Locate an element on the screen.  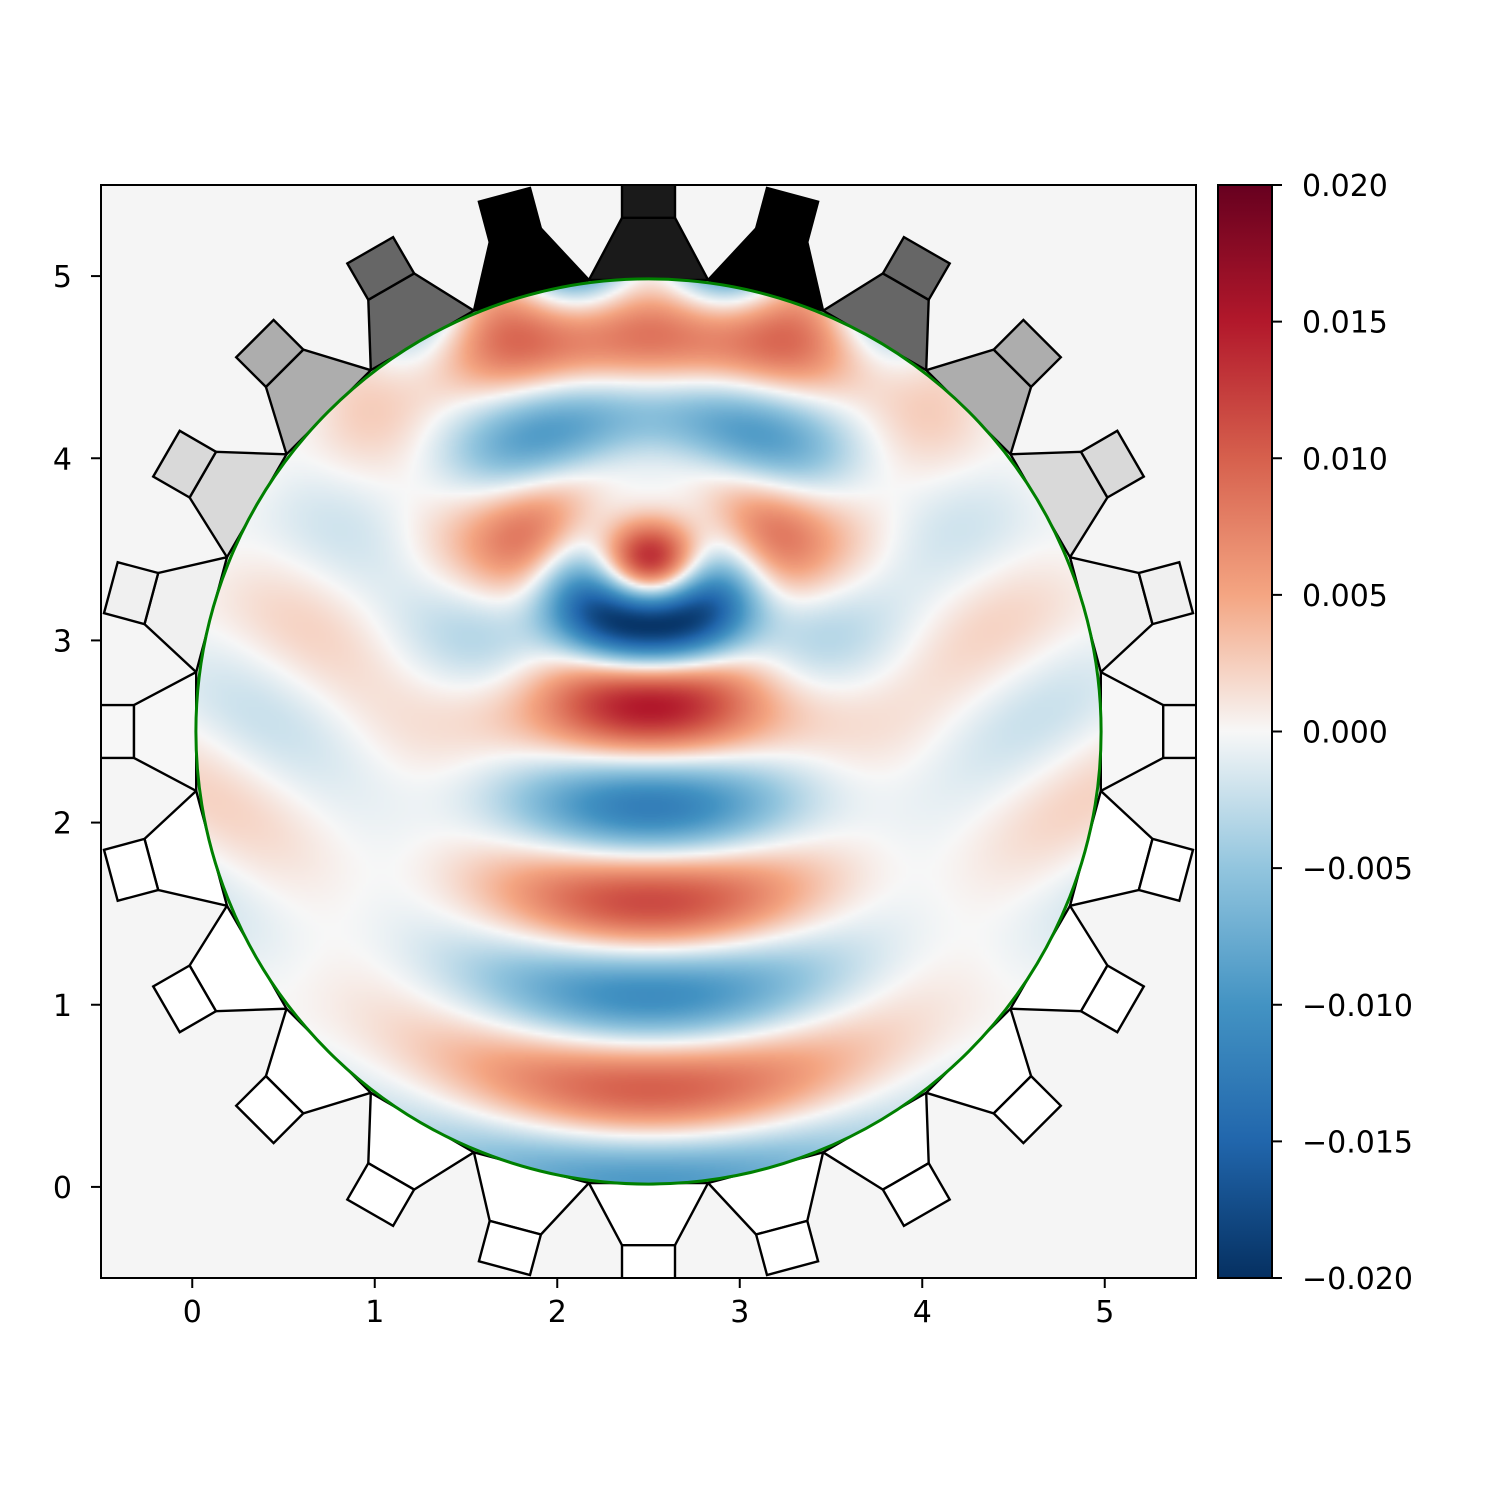
x-tick-label: 4 is located at coordinates (922, 1312).